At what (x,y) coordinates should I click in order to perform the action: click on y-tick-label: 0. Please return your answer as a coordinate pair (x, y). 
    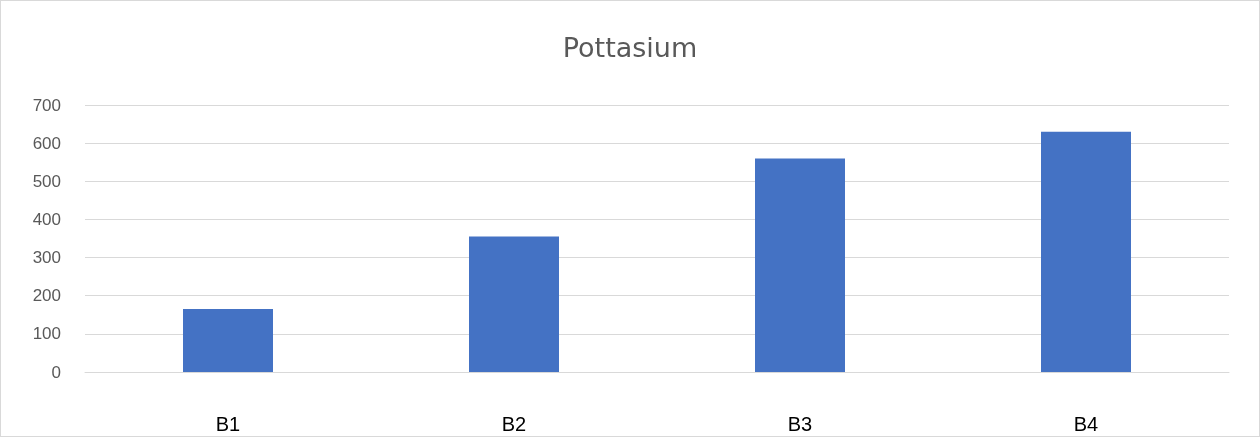
    Looking at the image, I should click on (56, 372).